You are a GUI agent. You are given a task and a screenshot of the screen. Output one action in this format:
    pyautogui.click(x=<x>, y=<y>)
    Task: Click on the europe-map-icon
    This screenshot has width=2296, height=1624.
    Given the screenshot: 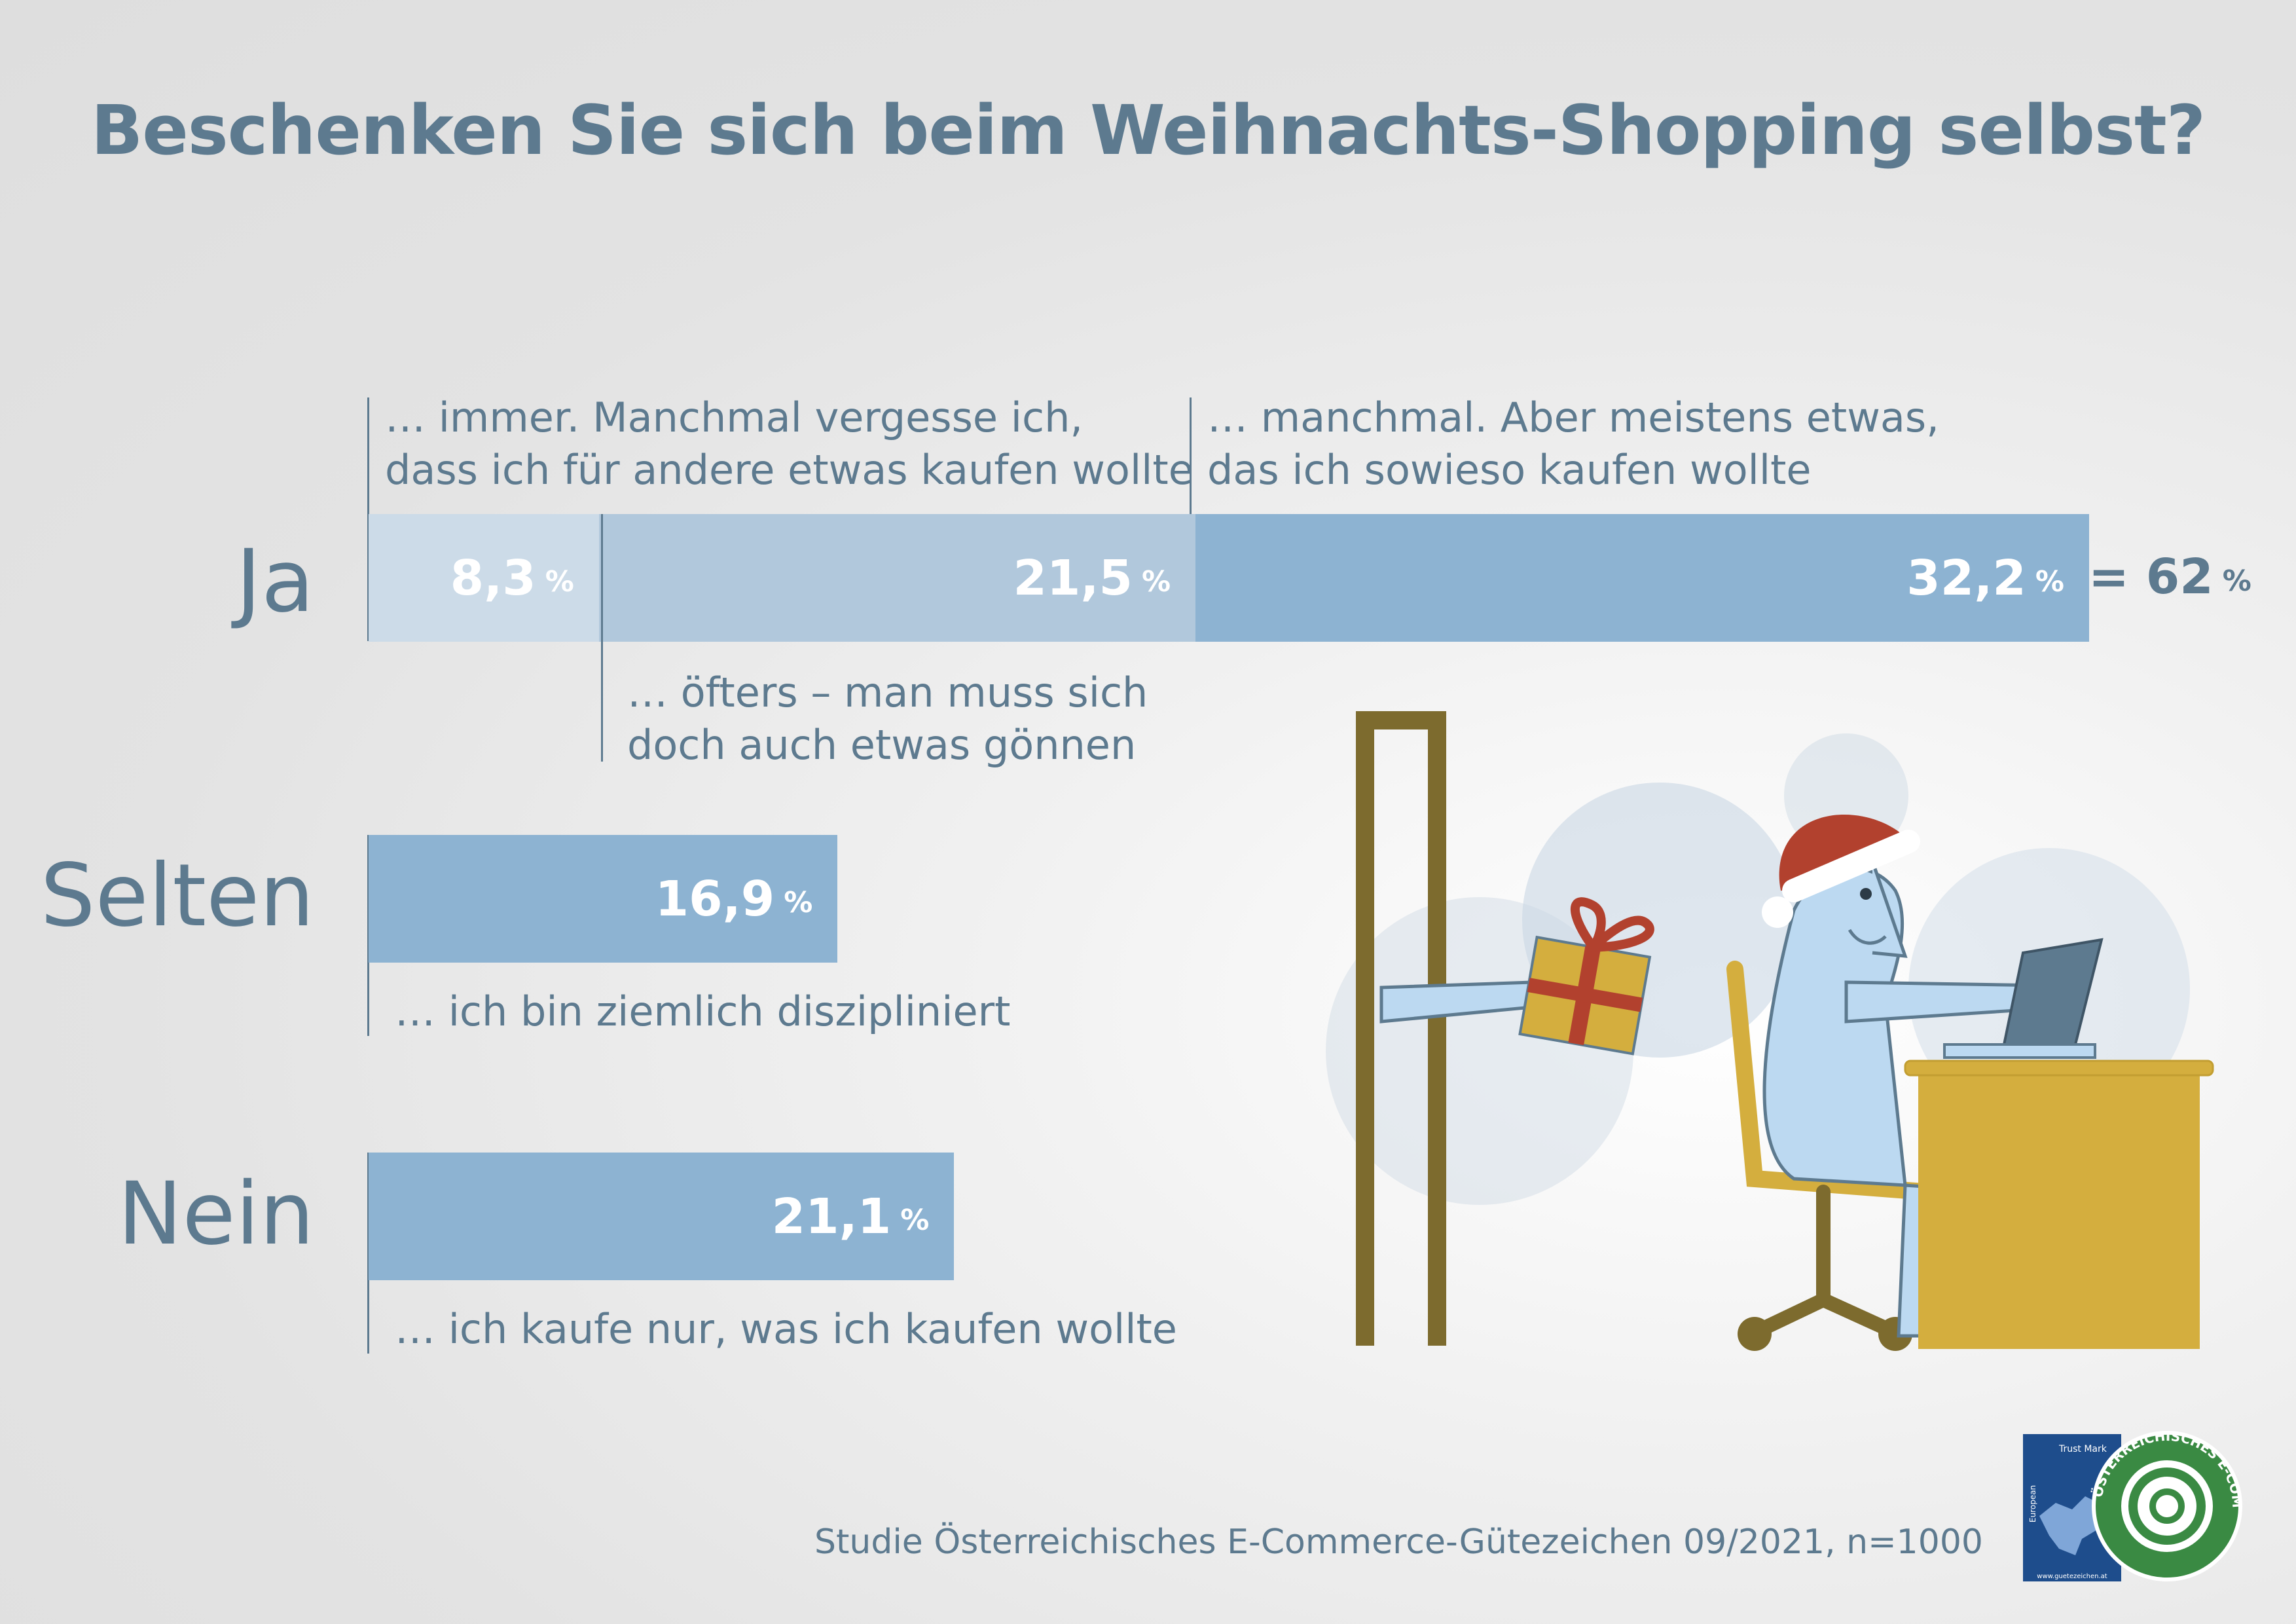 What is the action you would take?
    pyautogui.click(x=2072, y=1525)
    